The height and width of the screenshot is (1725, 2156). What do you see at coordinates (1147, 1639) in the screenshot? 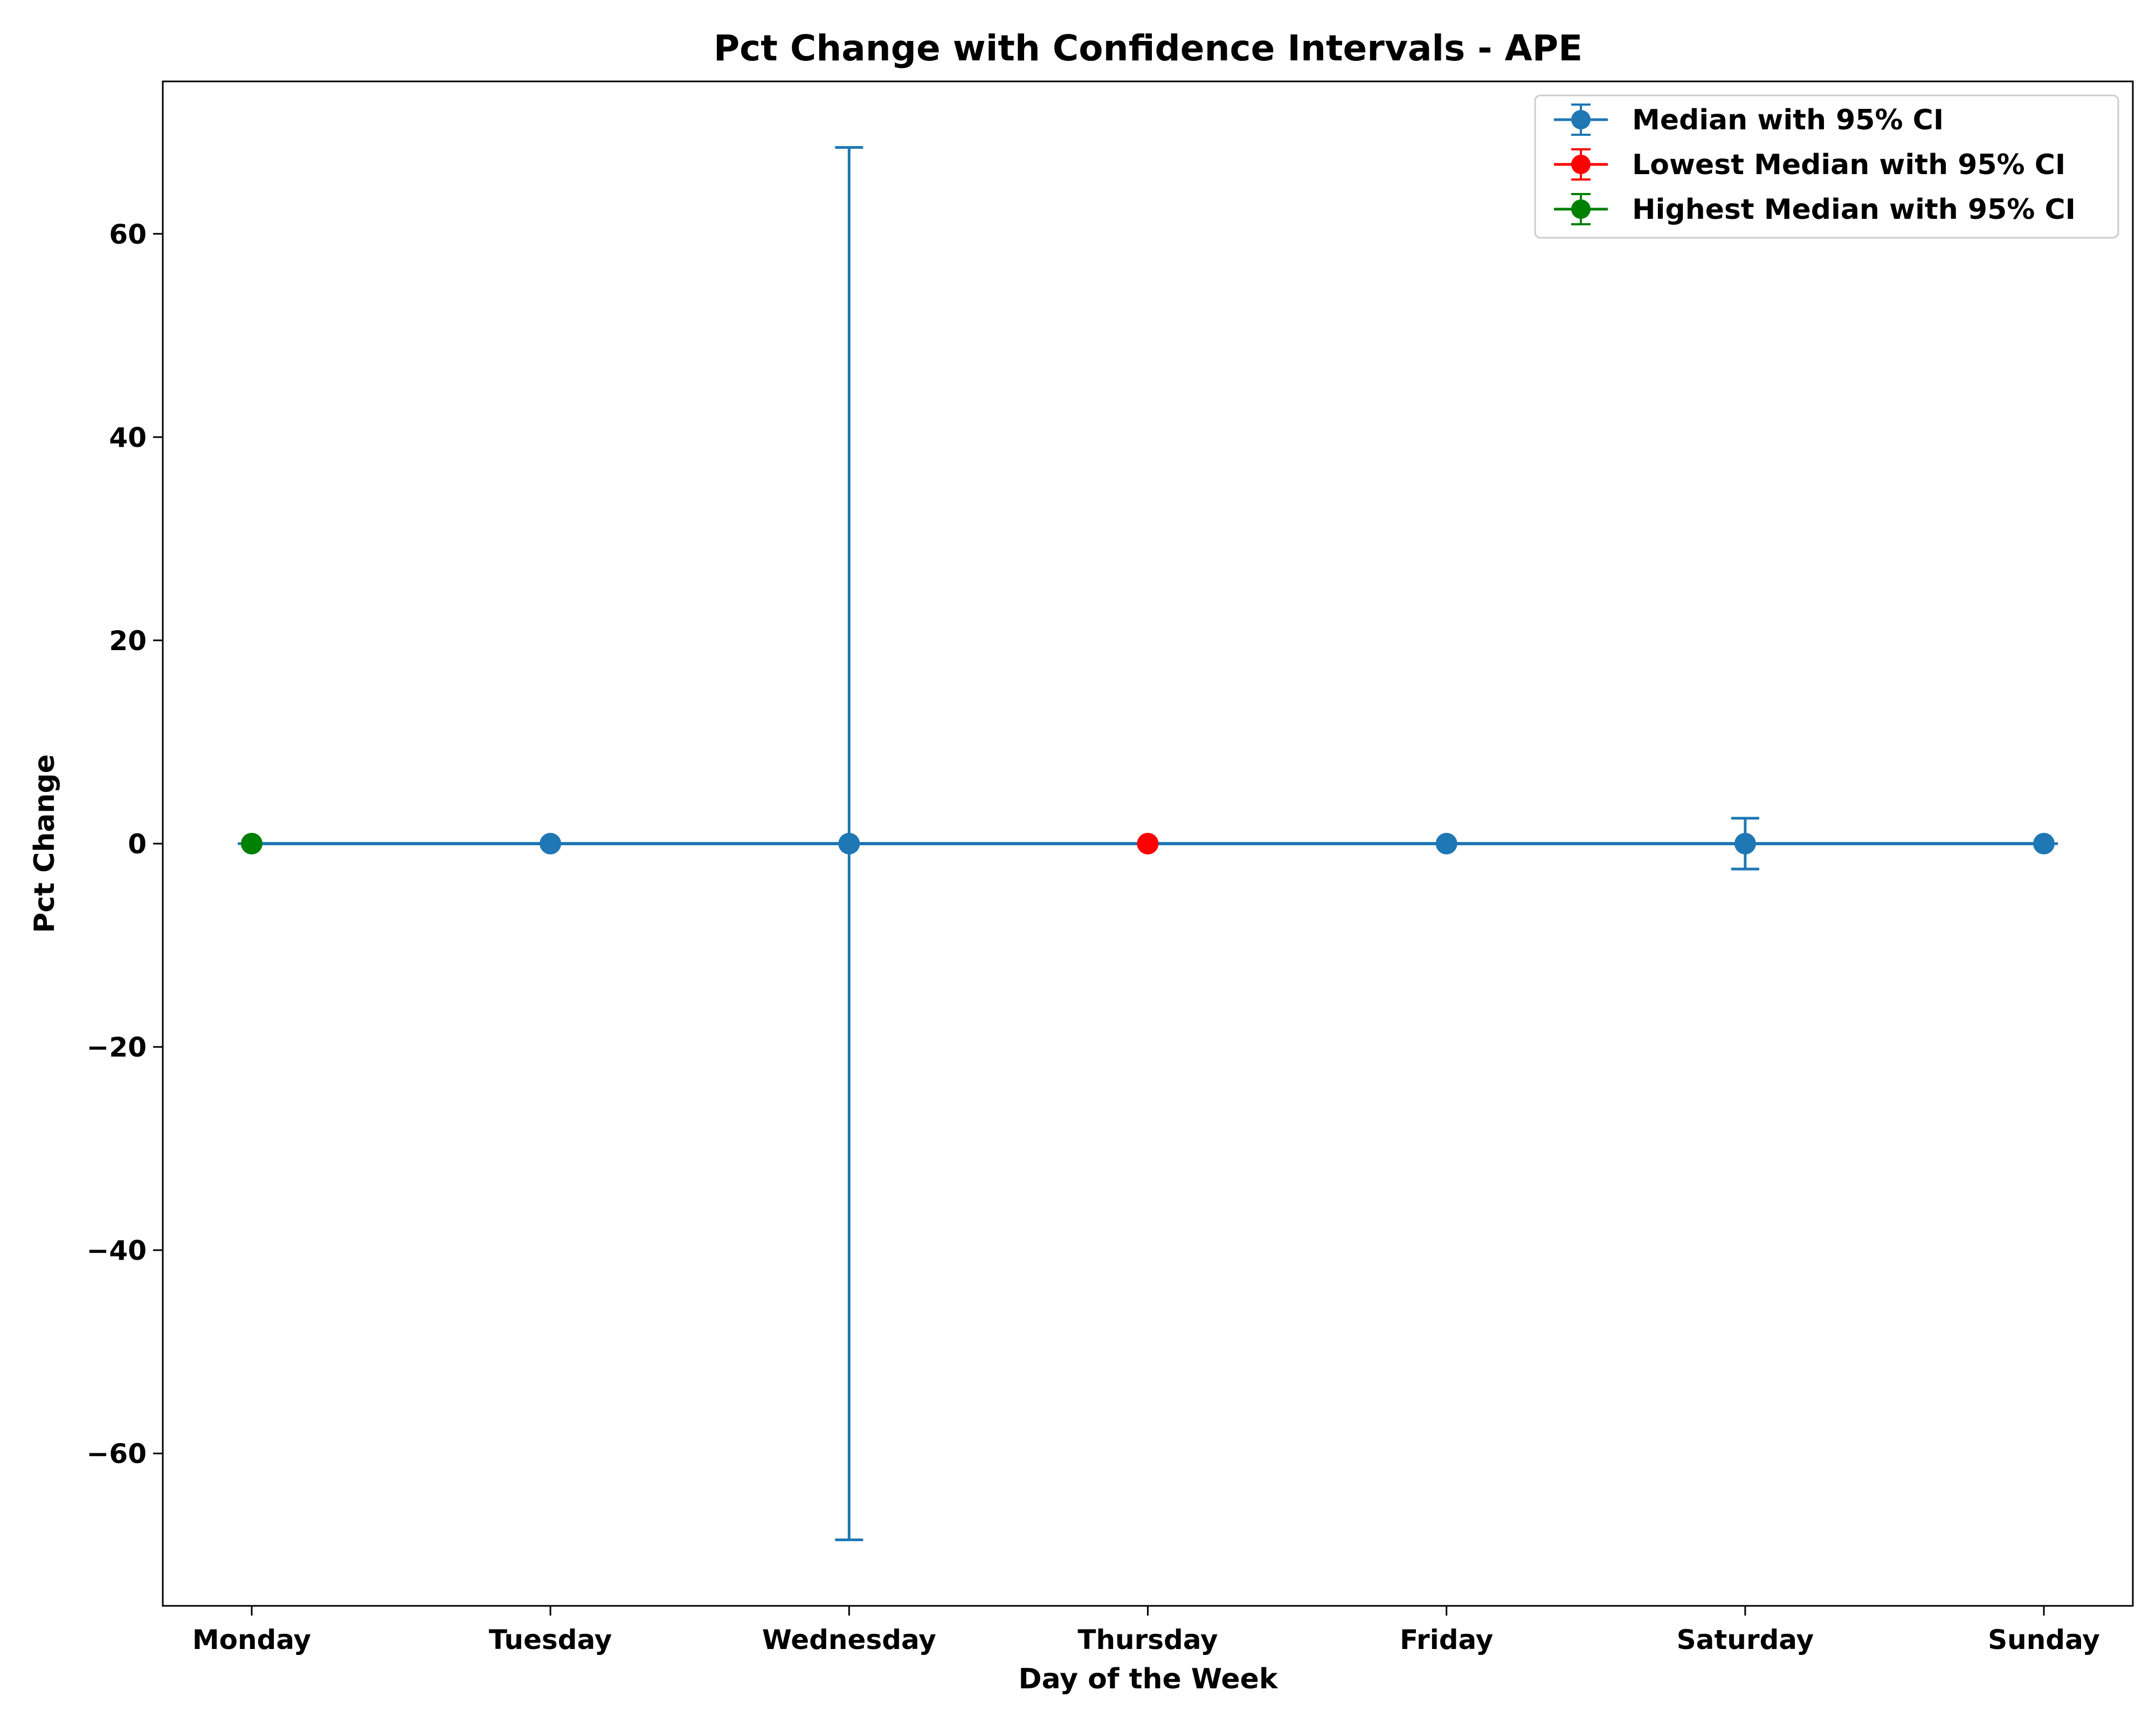
I see `x-tick-label: Thursday` at bounding box center [1147, 1639].